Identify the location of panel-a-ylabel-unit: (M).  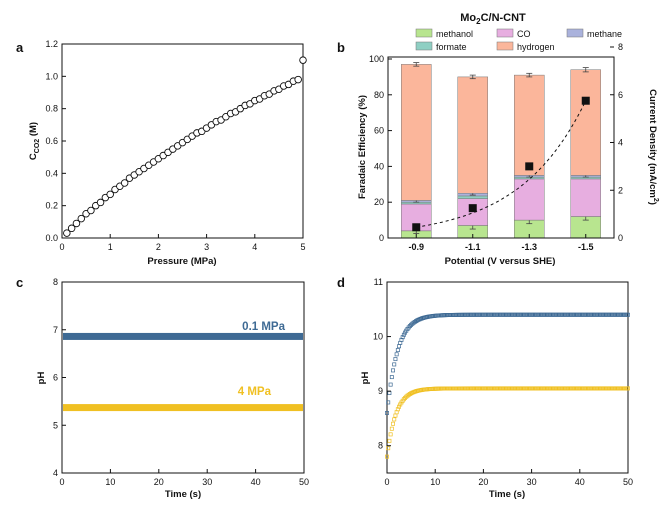
(33, 130).